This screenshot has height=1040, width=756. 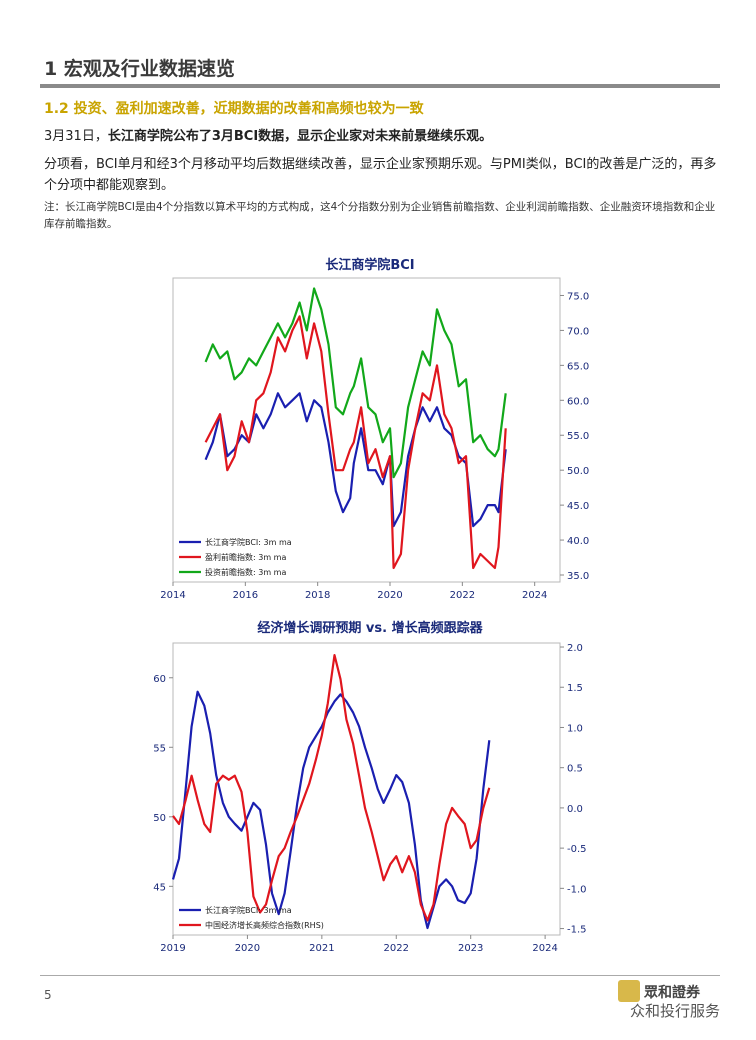 I want to click on chart1-title: 长江商学院BCI, so click(x=370, y=265).